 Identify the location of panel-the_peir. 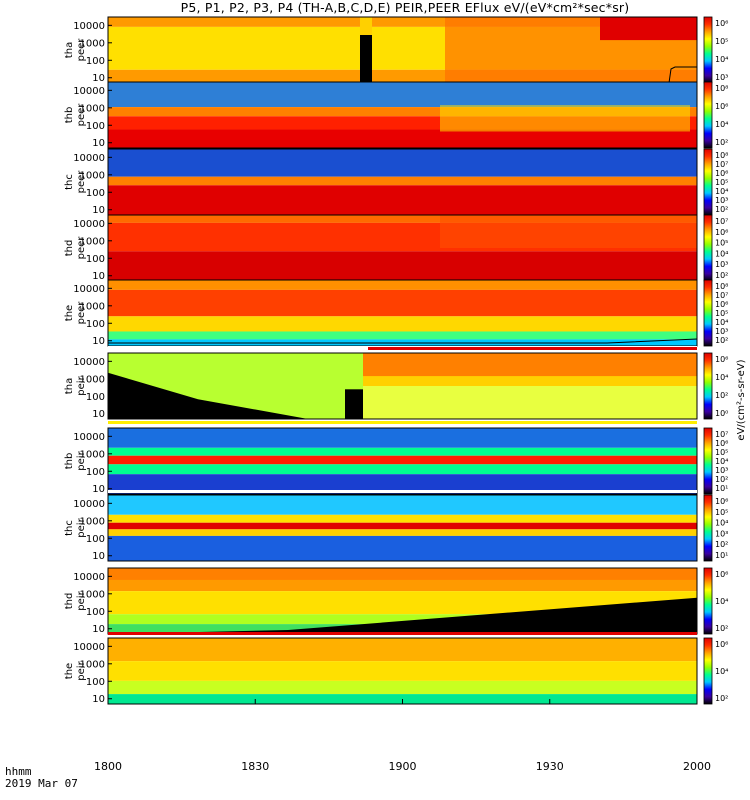
(410, 671).